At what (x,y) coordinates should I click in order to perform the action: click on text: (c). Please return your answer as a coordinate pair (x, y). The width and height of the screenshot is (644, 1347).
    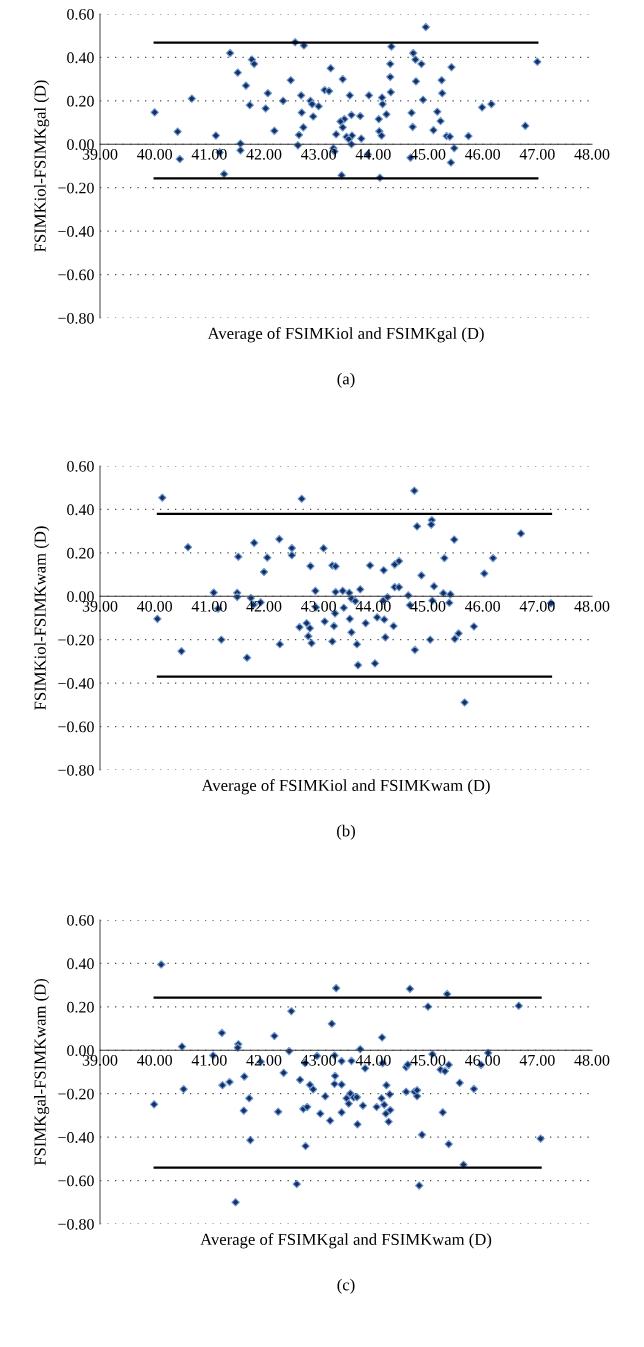
    Looking at the image, I should click on (346, 1286).